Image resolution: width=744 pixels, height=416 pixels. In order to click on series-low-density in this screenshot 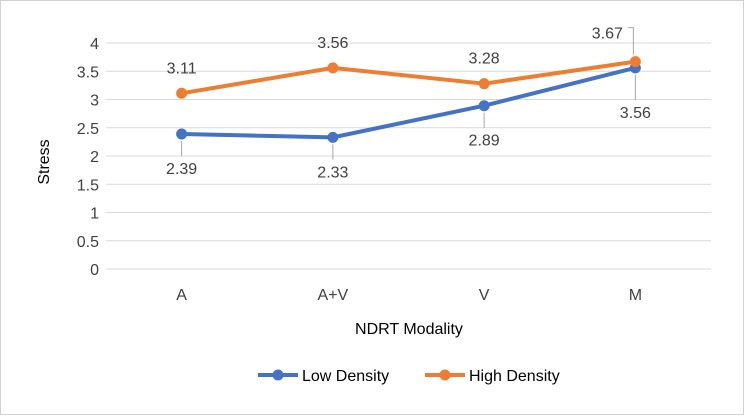, I will do `click(408, 102)`.